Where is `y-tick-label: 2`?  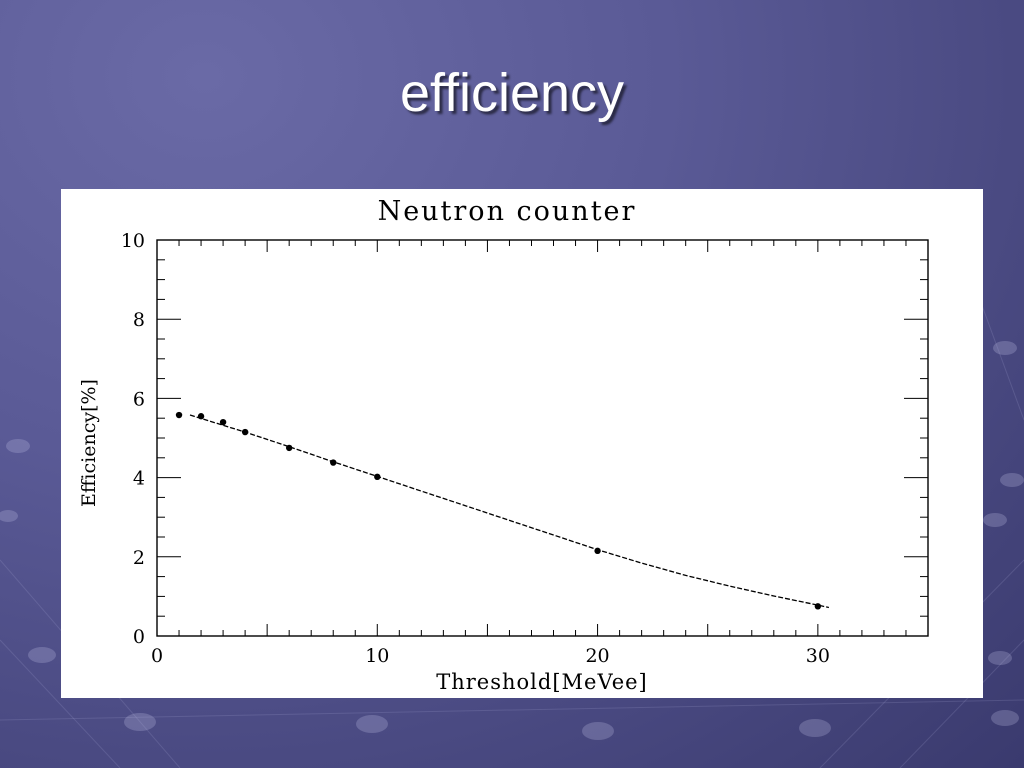 y-tick-label: 2 is located at coordinates (139, 558).